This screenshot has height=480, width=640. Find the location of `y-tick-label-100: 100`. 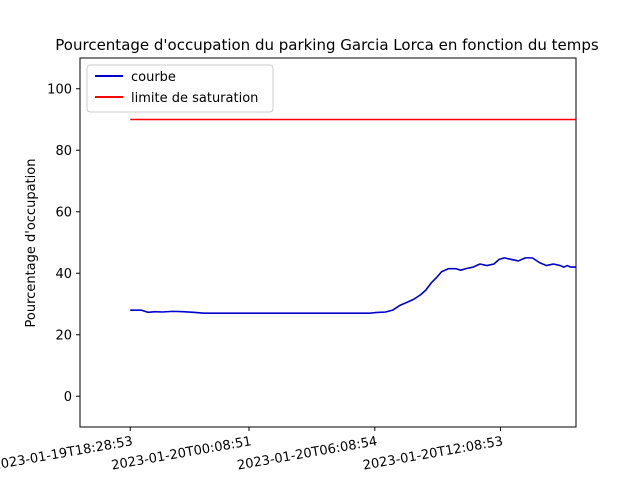

y-tick-label-100: 100 is located at coordinates (59, 89).